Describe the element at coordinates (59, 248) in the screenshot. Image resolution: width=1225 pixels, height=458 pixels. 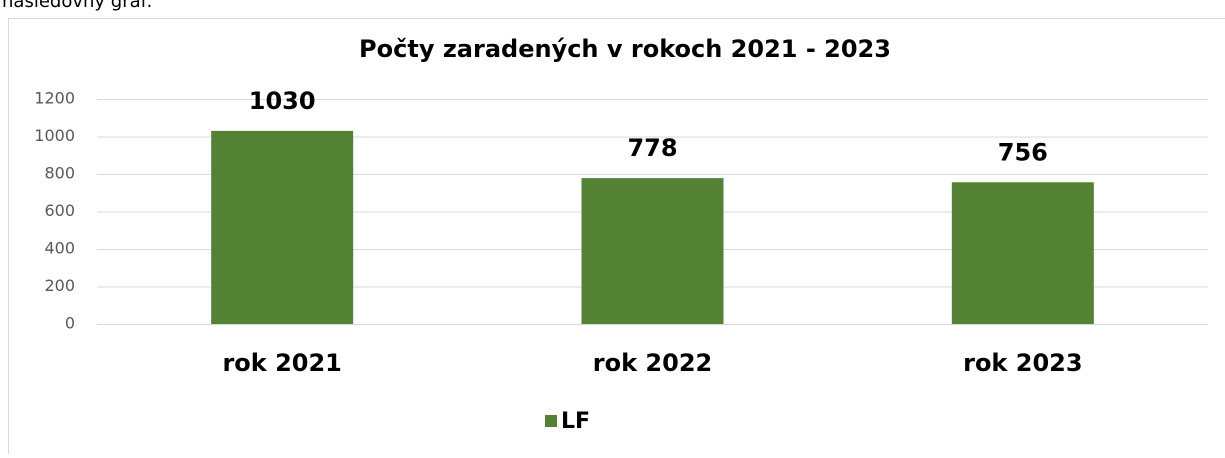
I see `y-tick-label: 400` at that location.